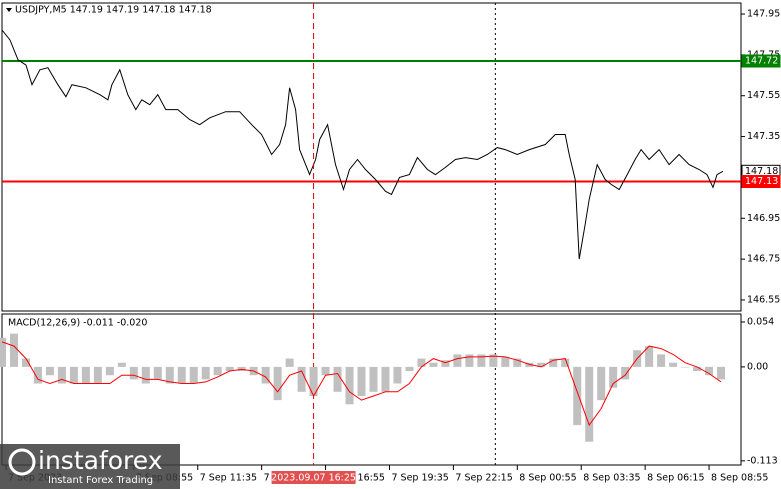 The width and height of the screenshot is (781, 489). What do you see at coordinates (739, 478) in the screenshot?
I see `x-tick-label: 8 Sep 08:55` at bounding box center [739, 478].